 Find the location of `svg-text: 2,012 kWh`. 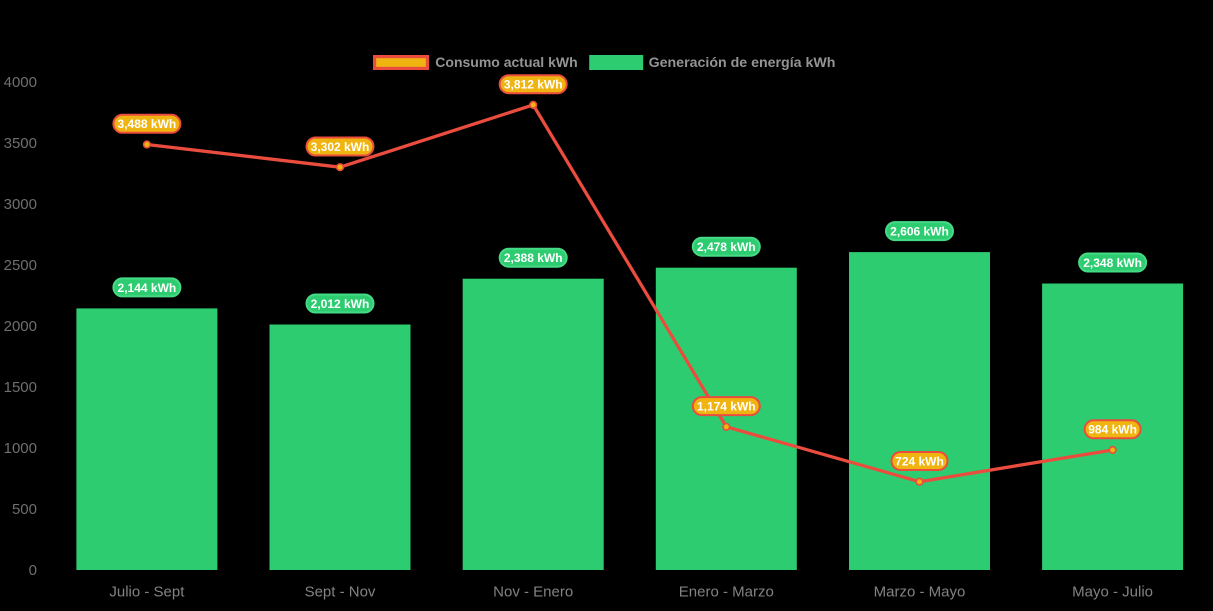

svg-text: 2,012 kWh is located at coordinates (340, 304).